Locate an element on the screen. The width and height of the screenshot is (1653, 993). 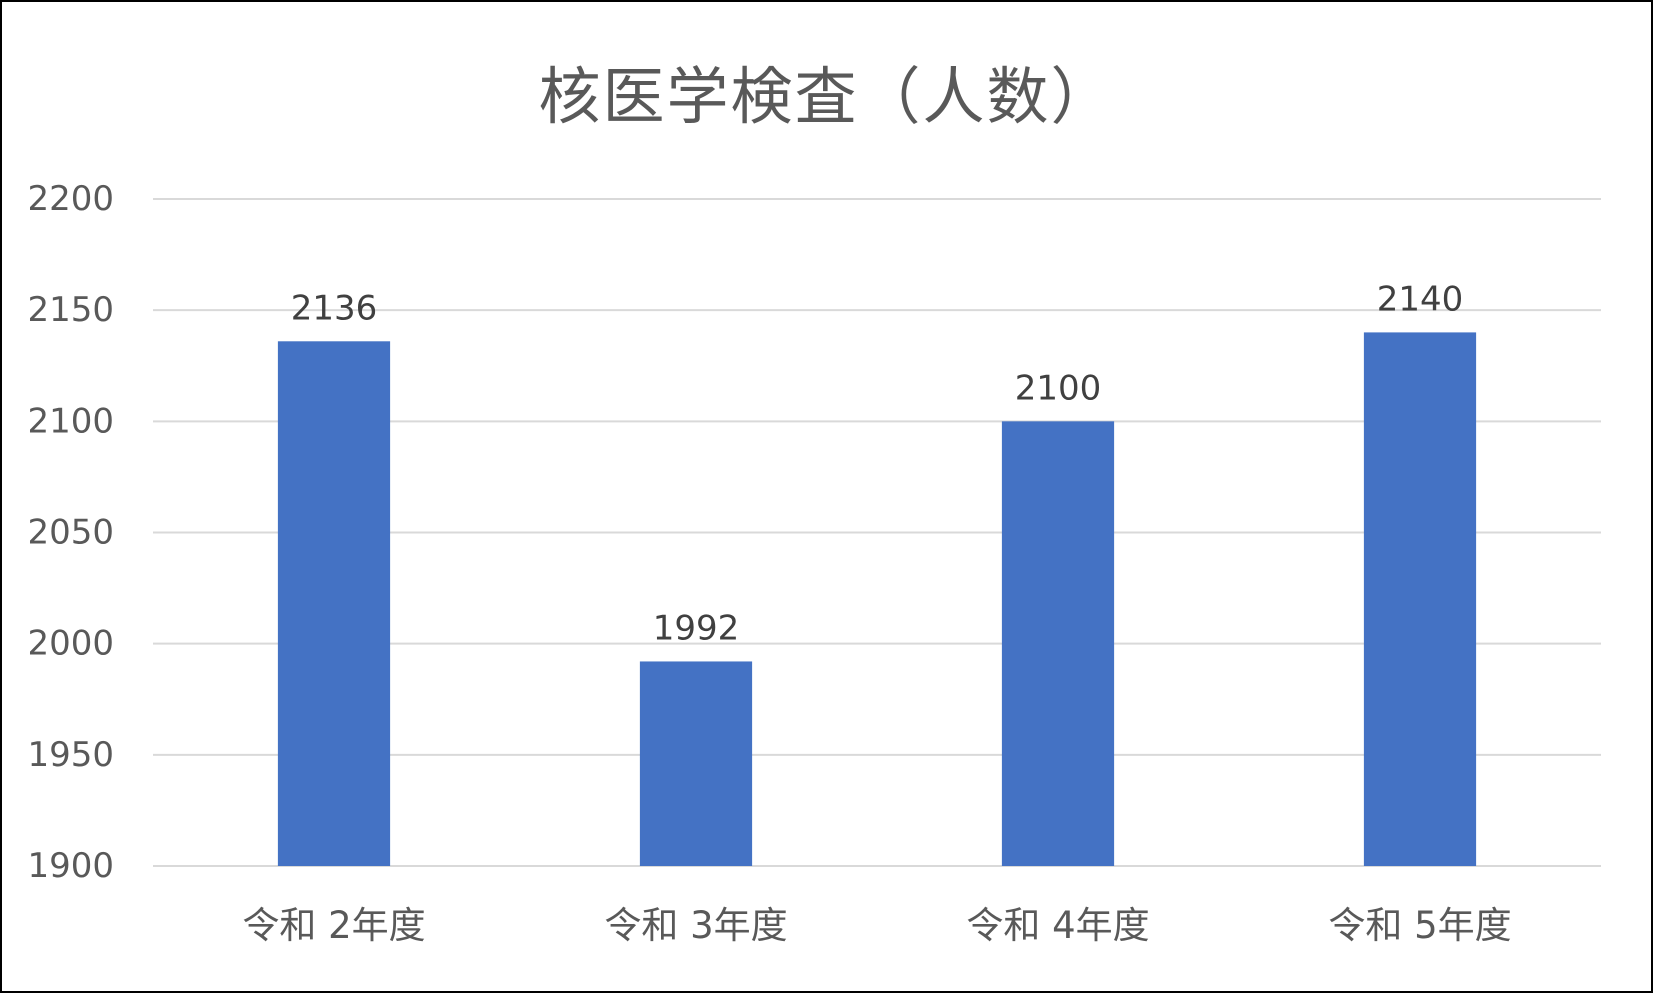
x-axis-categories: 令和 2年度 令和 3年度 令和 4年度 令和 5年度 is located at coordinates (876, 925).